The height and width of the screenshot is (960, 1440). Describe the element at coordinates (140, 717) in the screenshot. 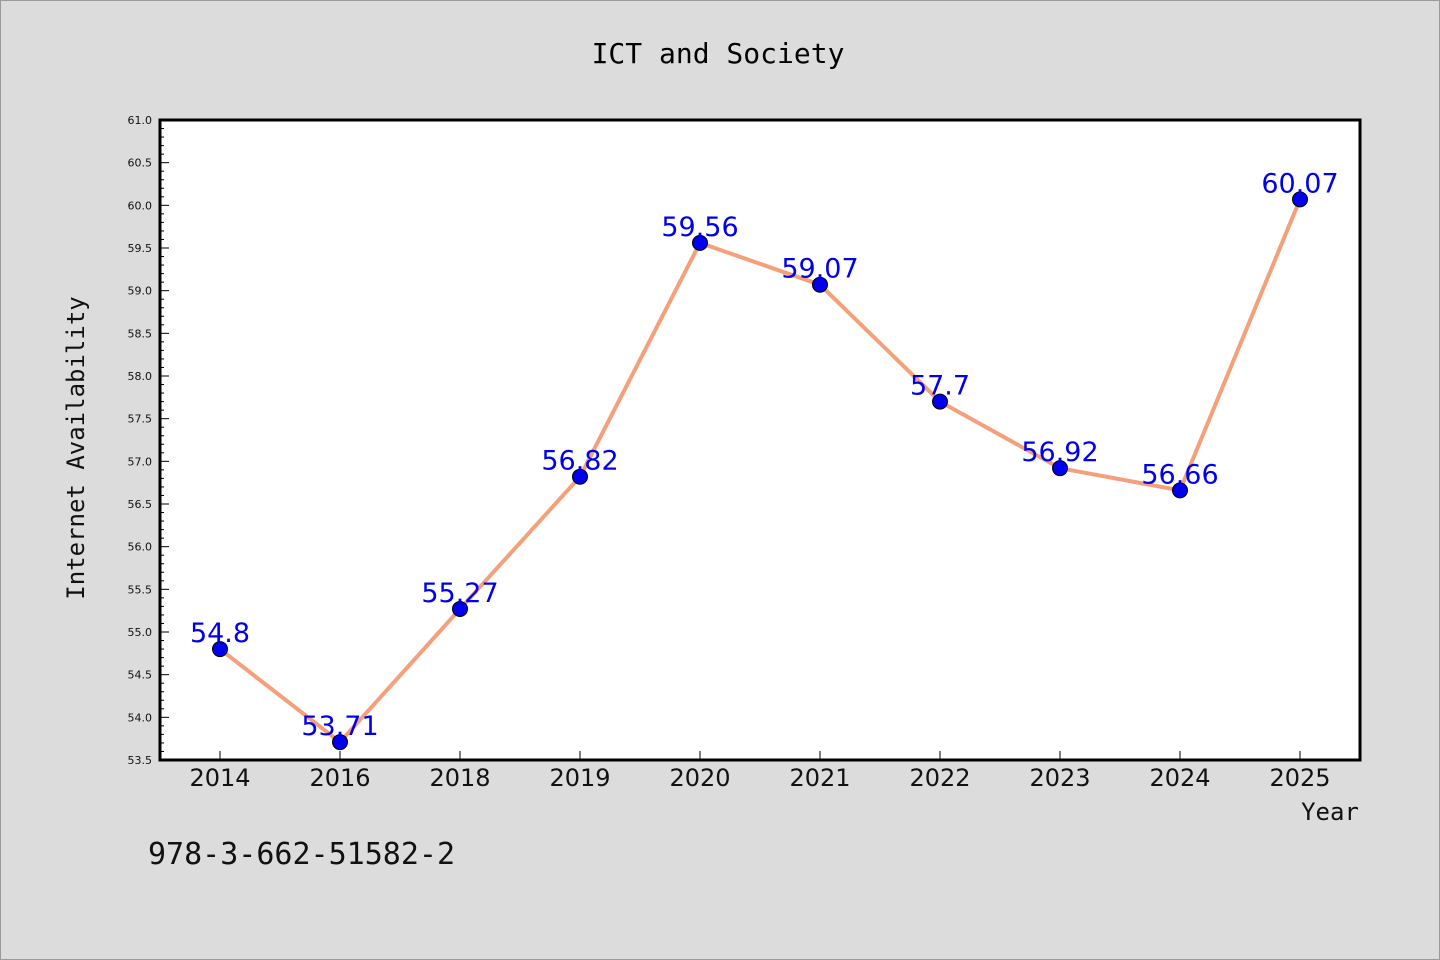

I see `y-tick-label: 54.0` at that location.